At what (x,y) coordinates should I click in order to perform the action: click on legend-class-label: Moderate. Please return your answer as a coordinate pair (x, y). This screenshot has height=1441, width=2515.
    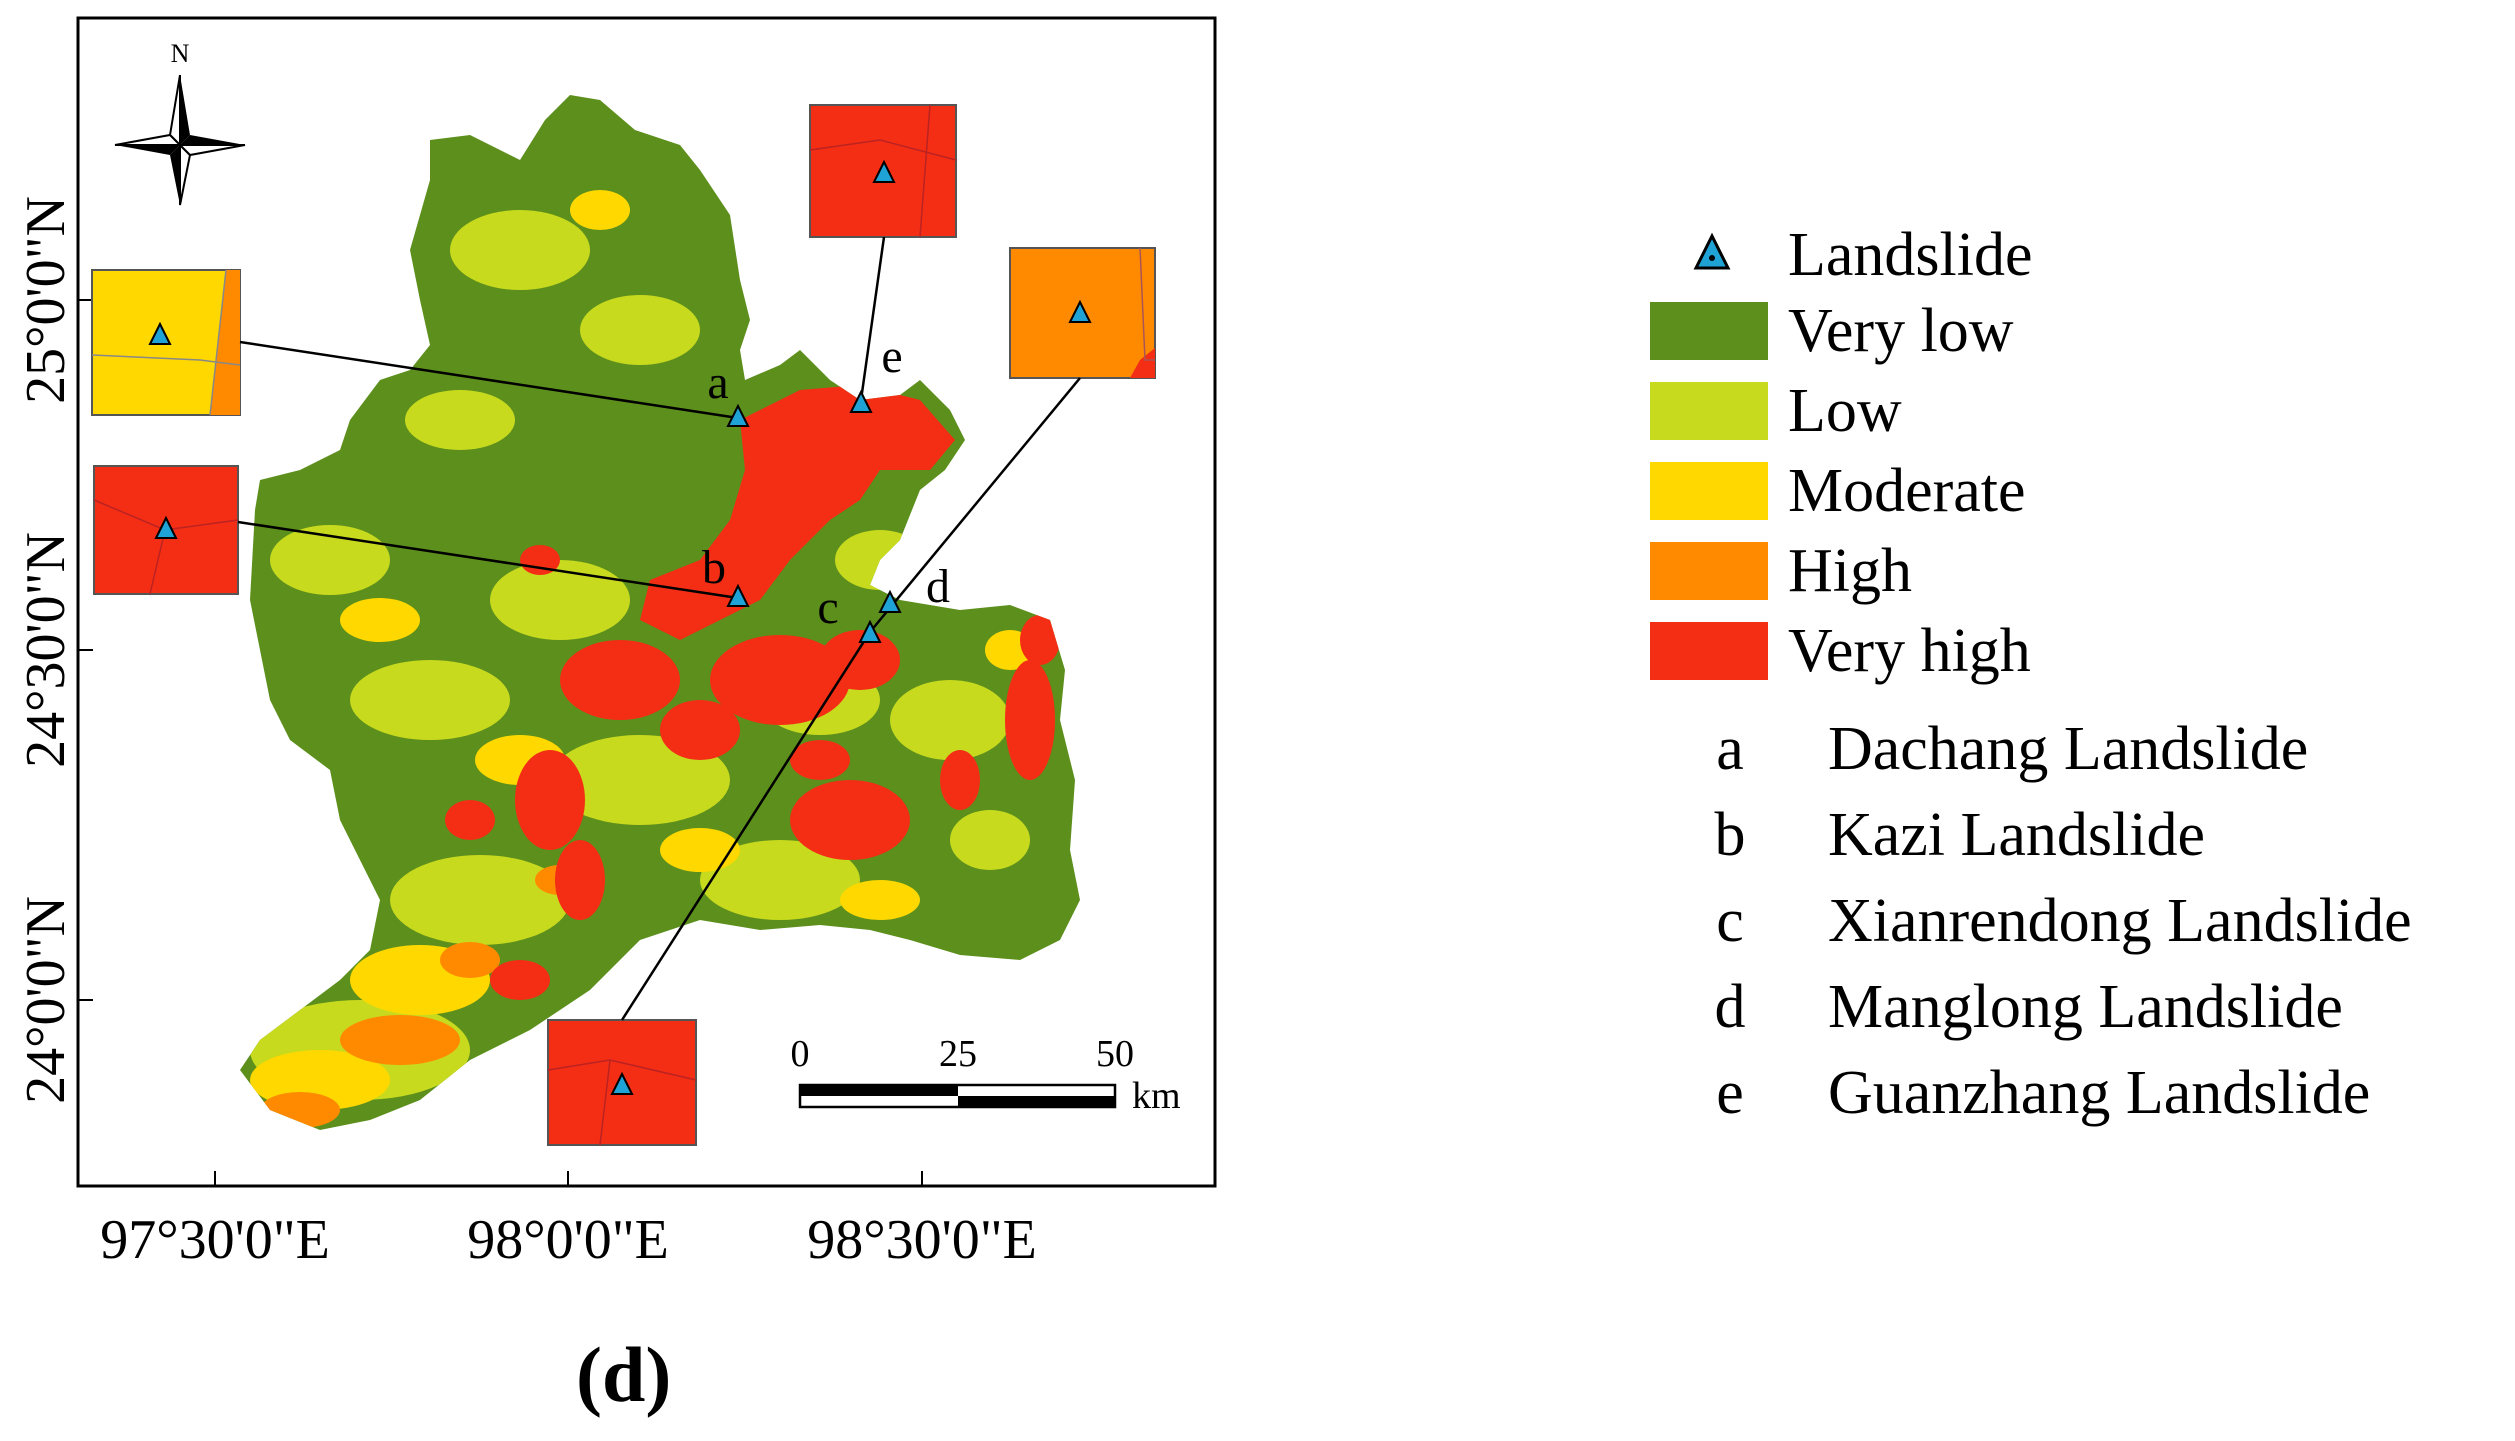
    Looking at the image, I should click on (1907, 491).